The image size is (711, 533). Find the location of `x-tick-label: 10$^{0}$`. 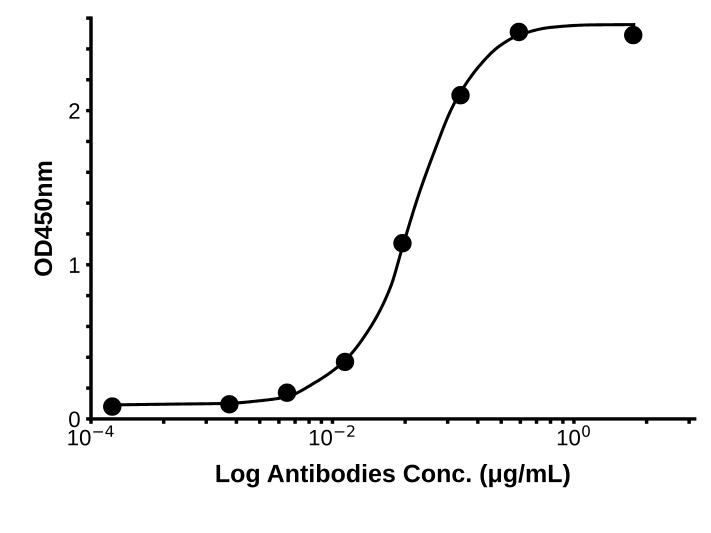

x-tick-label: 10$^{0}$ is located at coordinates (574, 435).